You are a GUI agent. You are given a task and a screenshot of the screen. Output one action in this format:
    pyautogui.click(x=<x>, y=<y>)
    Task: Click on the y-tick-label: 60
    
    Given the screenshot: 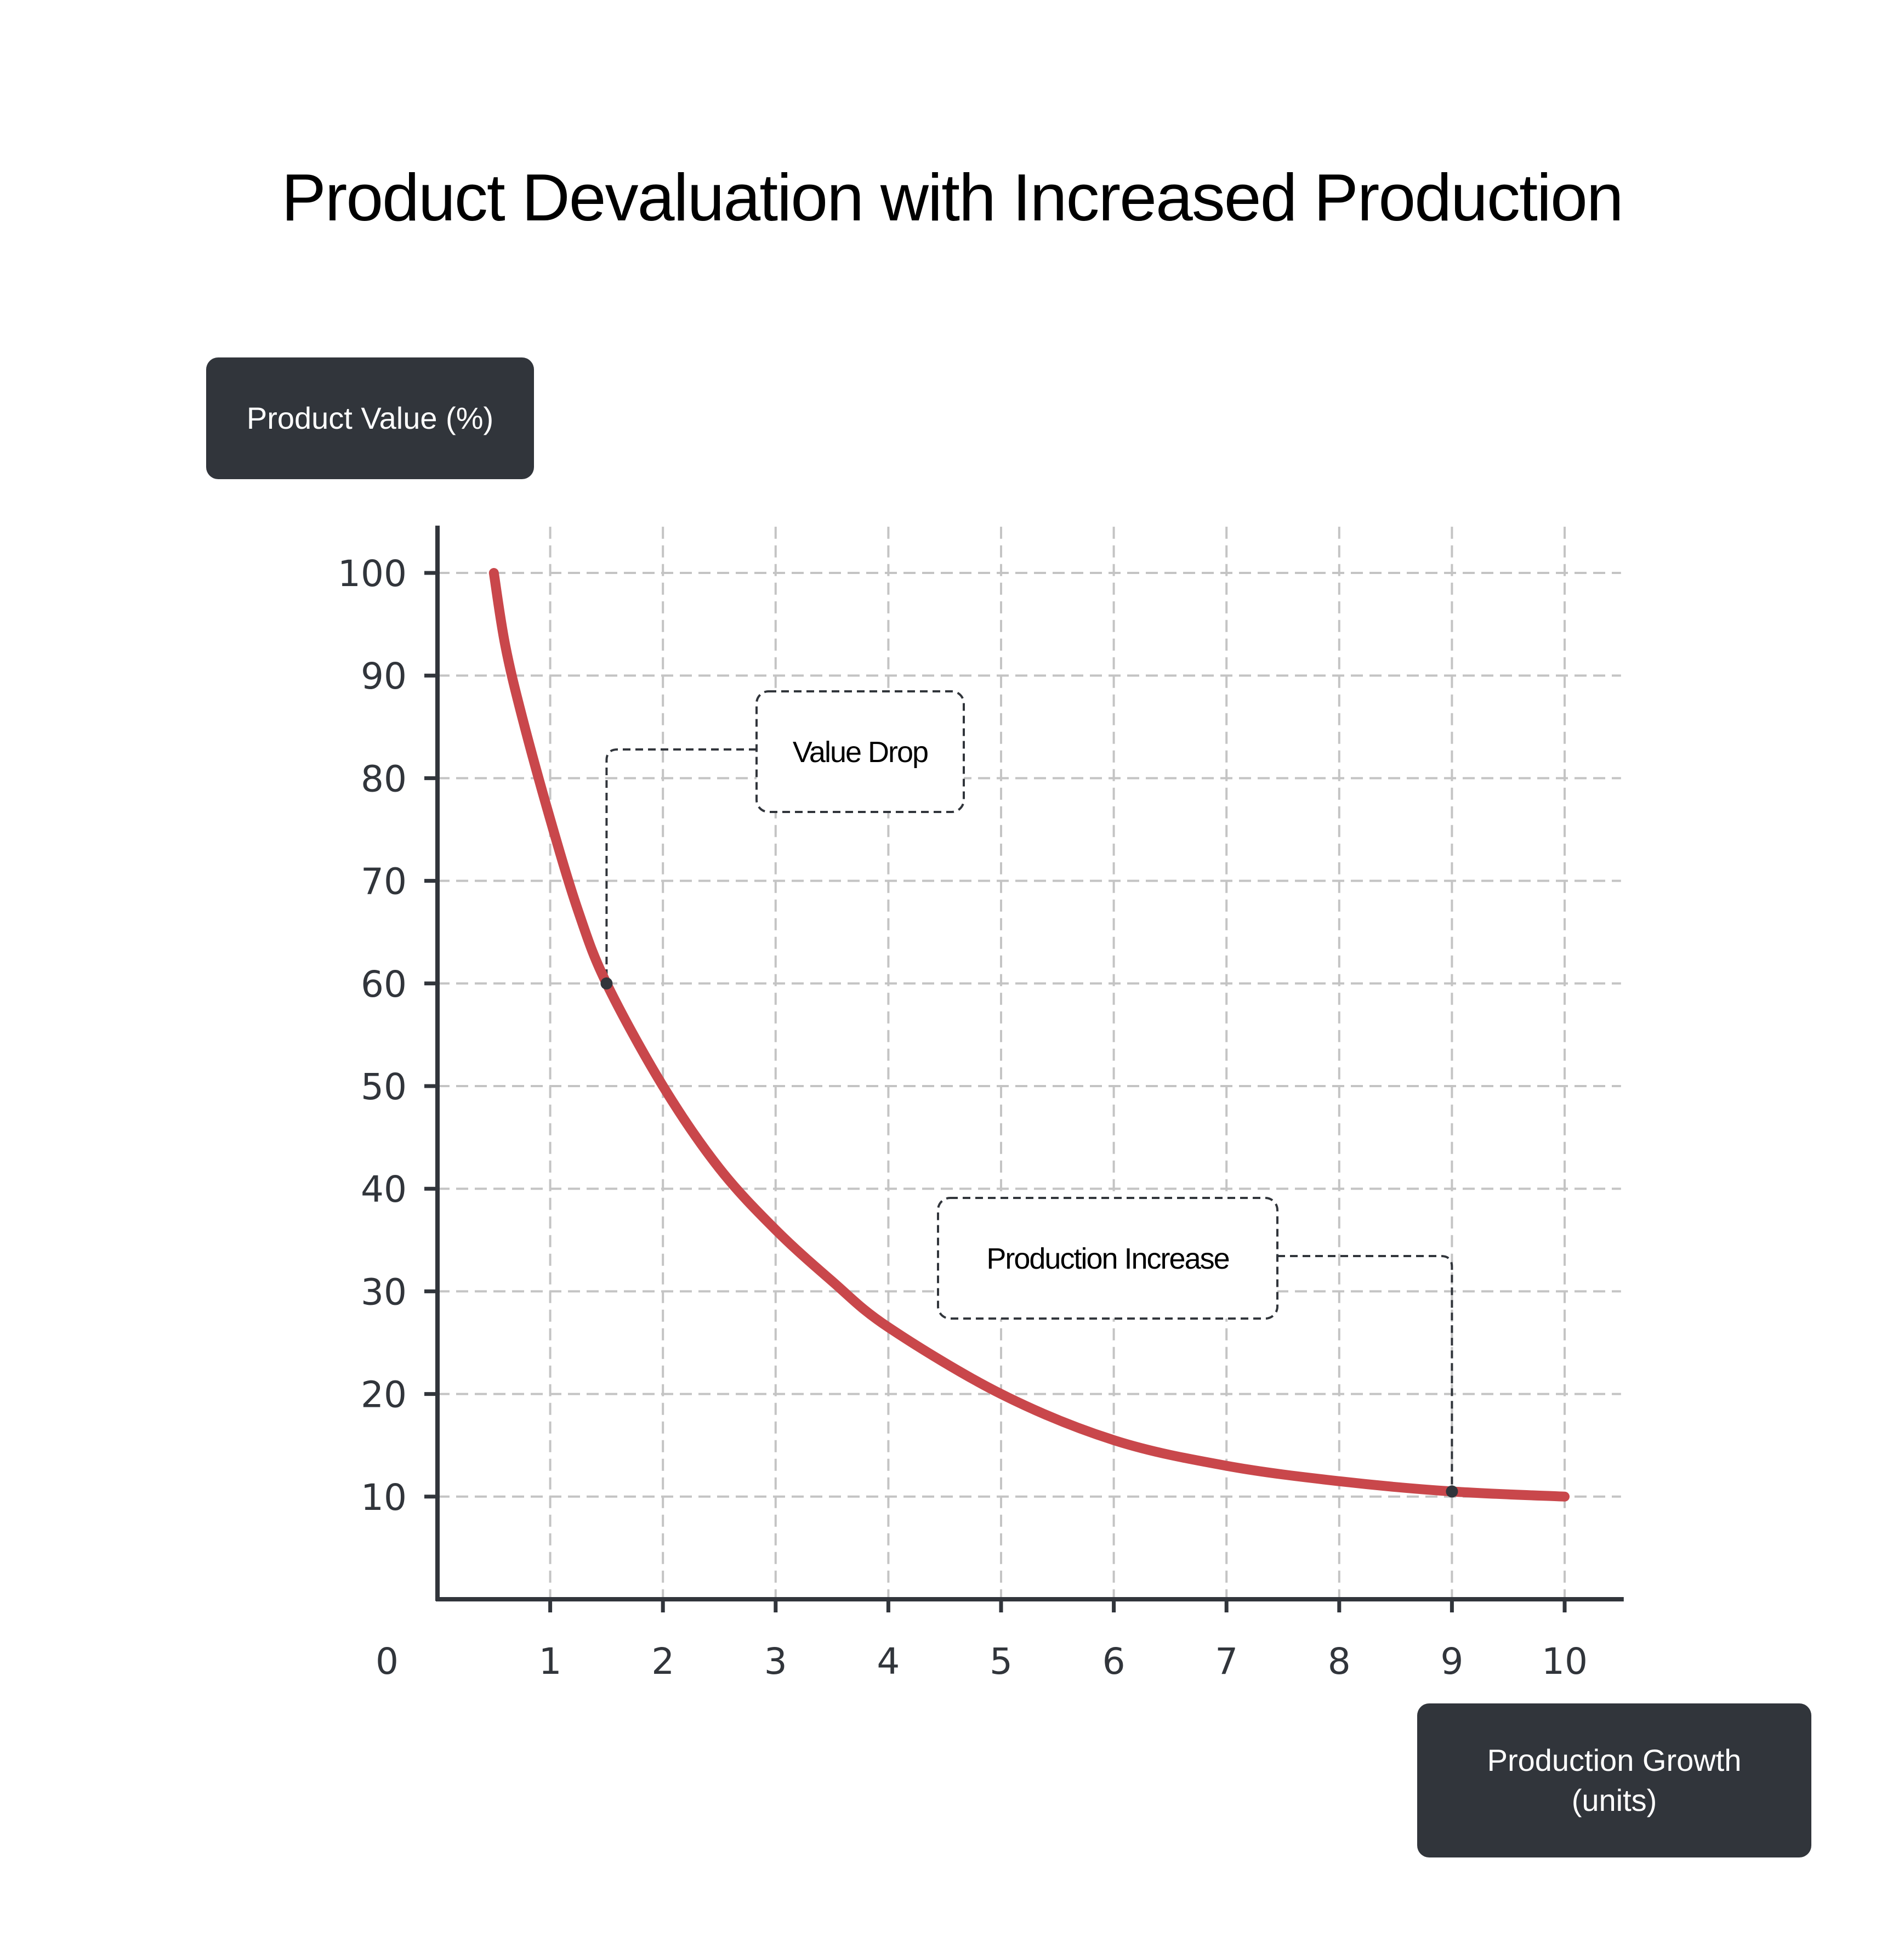 What is the action you would take?
    pyautogui.click(x=384, y=984)
    